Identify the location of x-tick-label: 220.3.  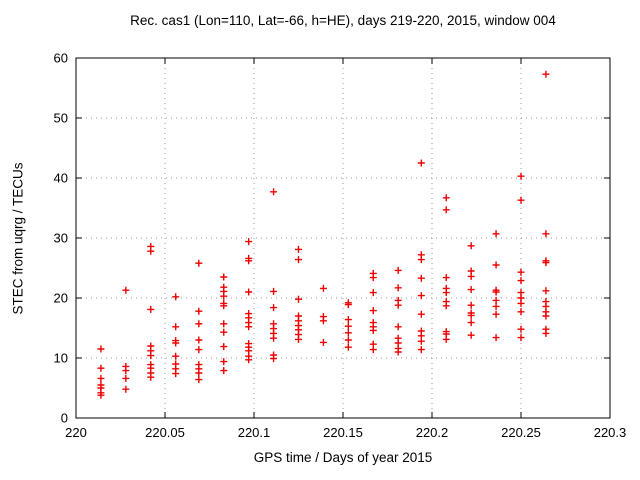
(610, 432).